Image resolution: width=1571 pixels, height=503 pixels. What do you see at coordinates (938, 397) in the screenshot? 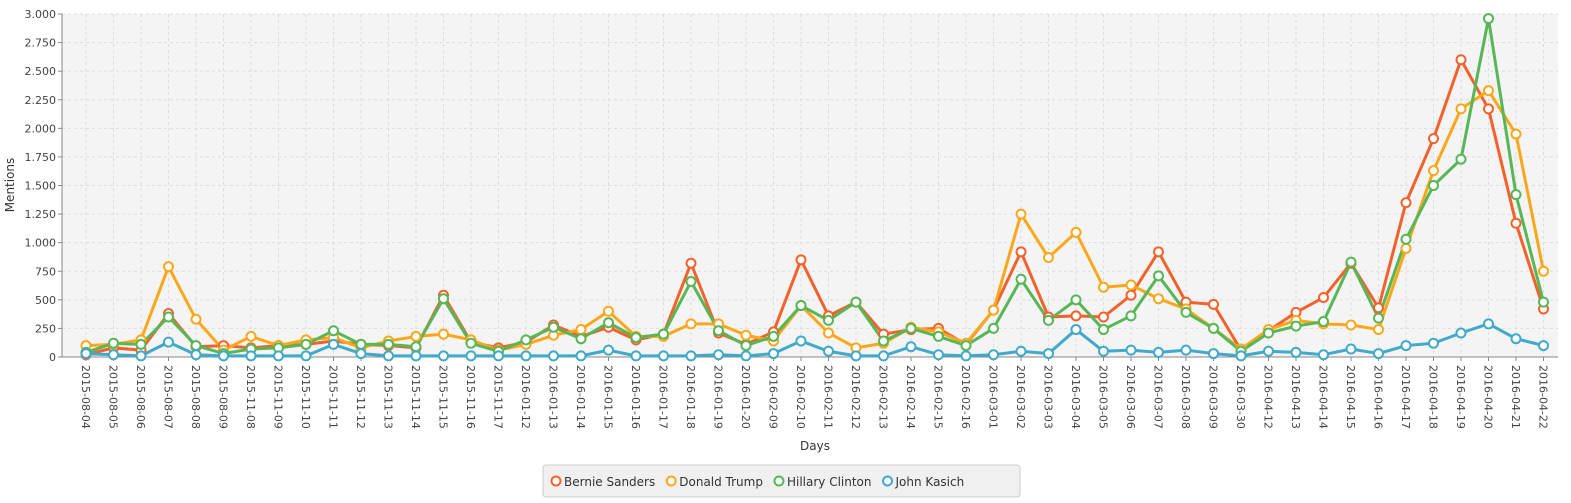
I see `x-tick-label: 2016-02-15` at bounding box center [938, 397].